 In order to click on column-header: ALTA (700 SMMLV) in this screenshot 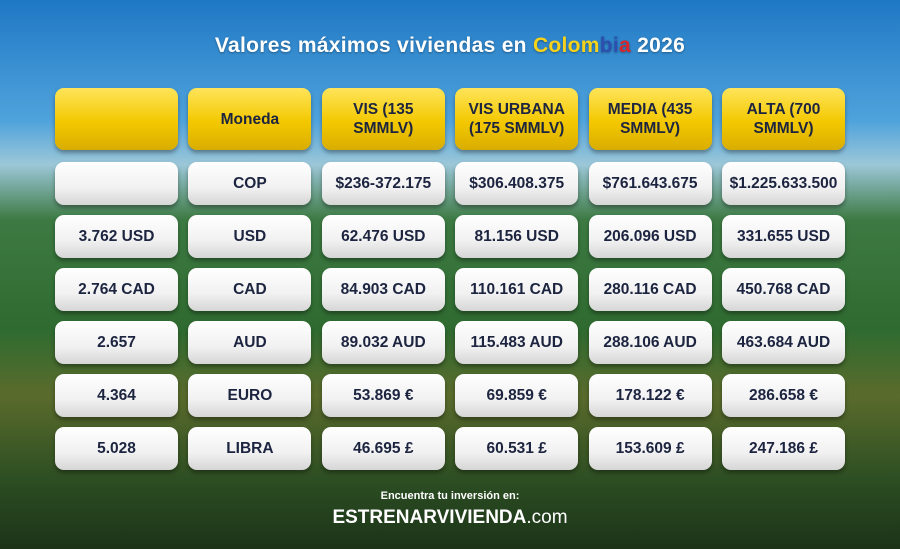, I will do `click(783, 119)`.